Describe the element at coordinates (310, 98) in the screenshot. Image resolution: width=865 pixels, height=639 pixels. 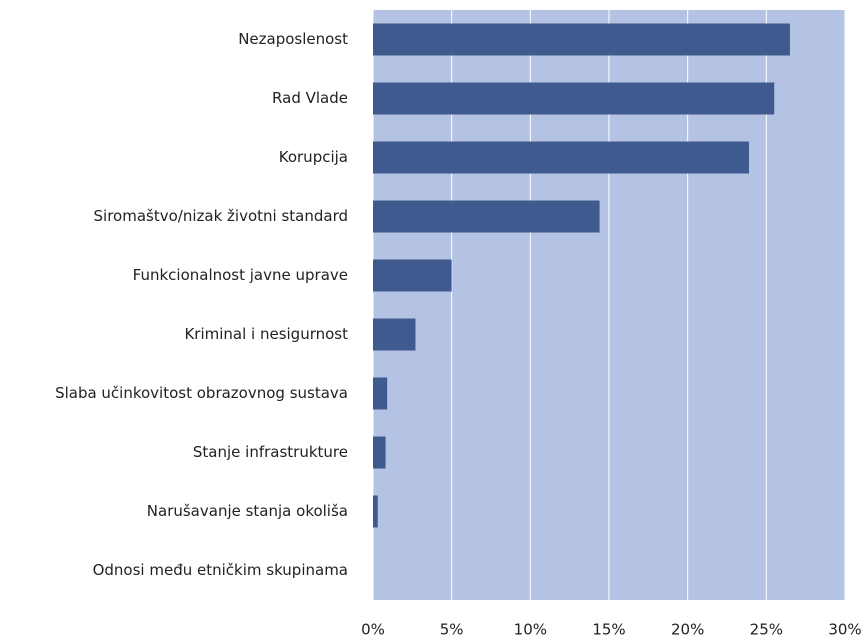
I see `y-tick-label: Rad Vlade` at that location.